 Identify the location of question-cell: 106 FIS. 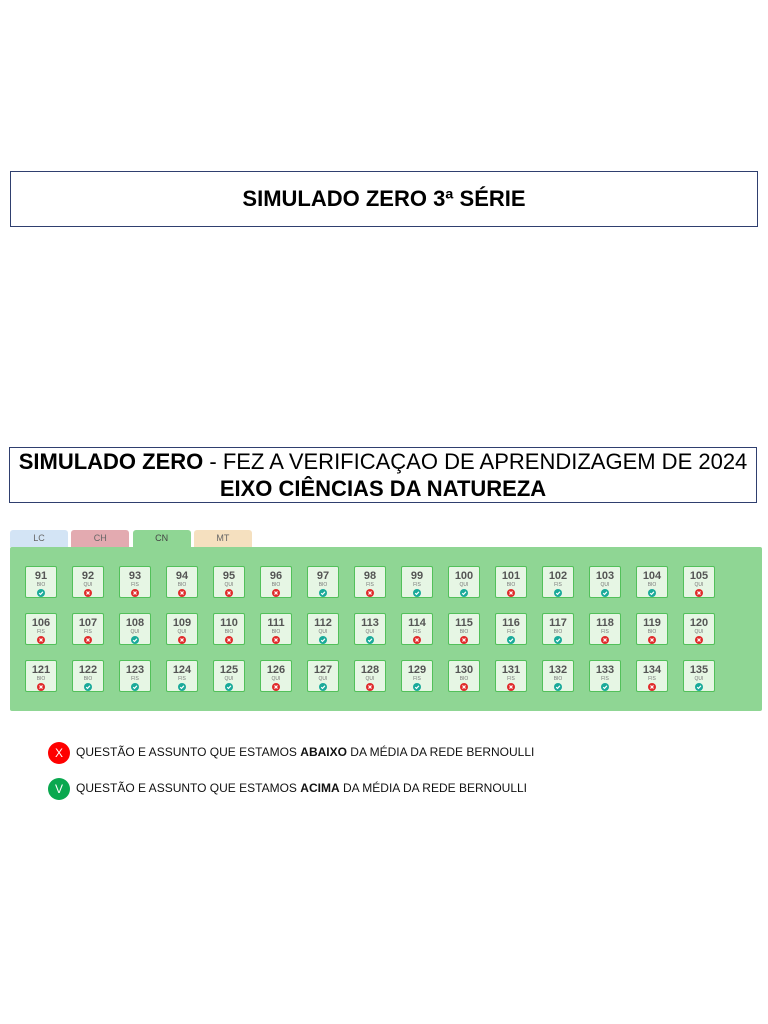
(41, 629).